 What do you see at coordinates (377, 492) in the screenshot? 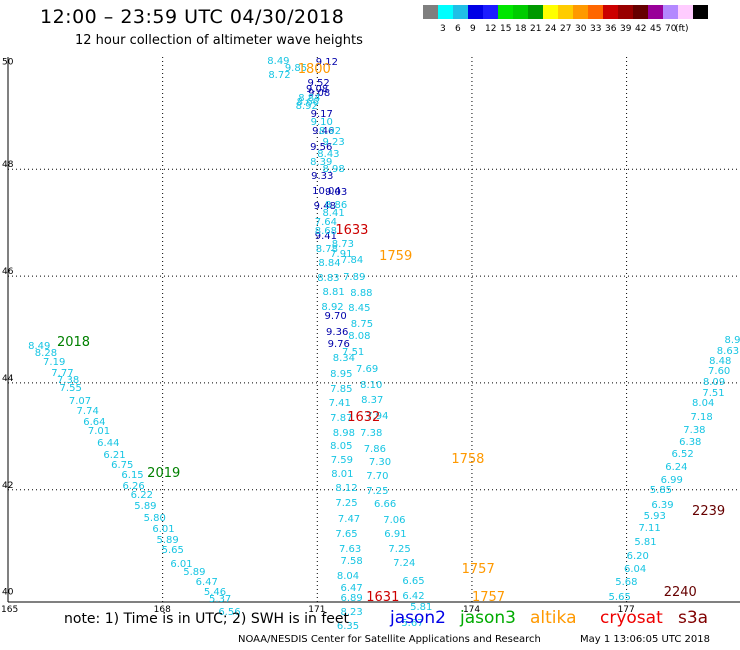
I see `wave-height-value: 7.25` at bounding box center [377, 492].